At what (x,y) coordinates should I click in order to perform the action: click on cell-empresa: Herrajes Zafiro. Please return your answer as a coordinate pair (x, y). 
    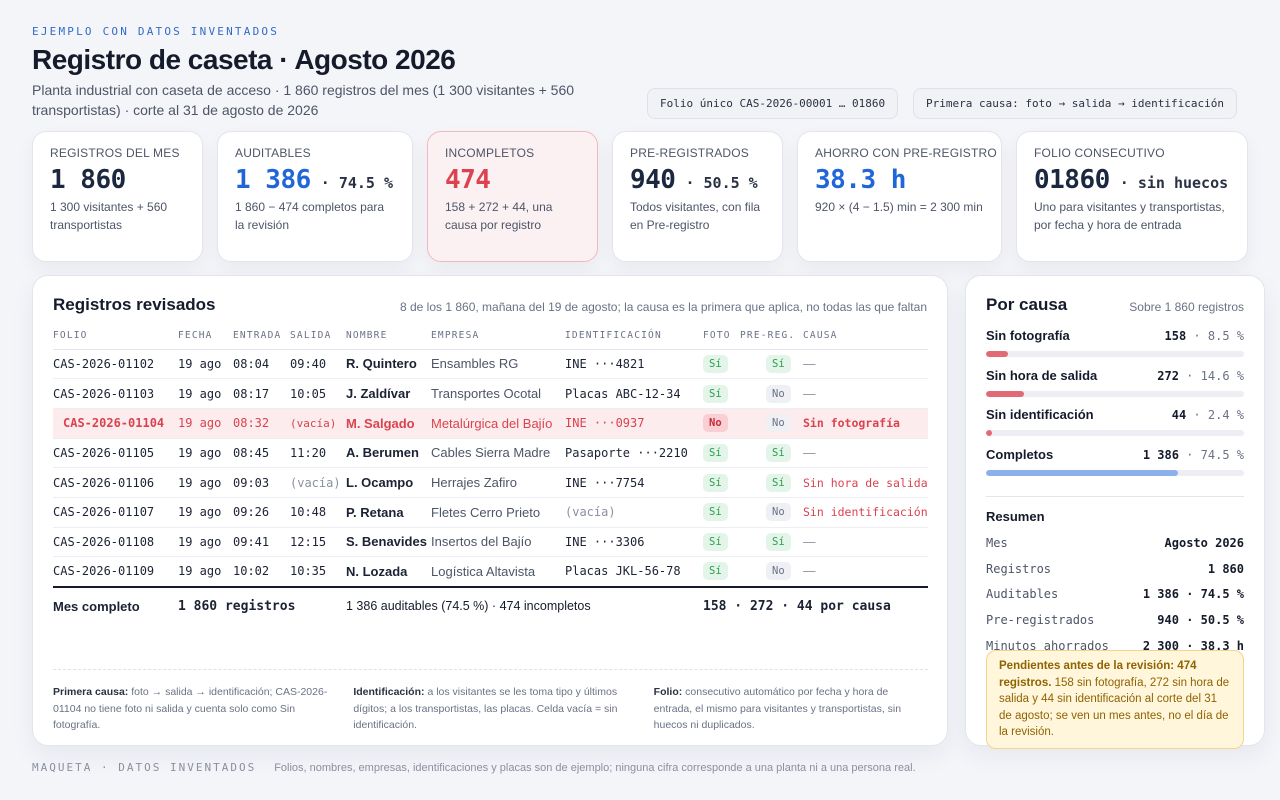
    Looking at the image, I should click on (498, 482).